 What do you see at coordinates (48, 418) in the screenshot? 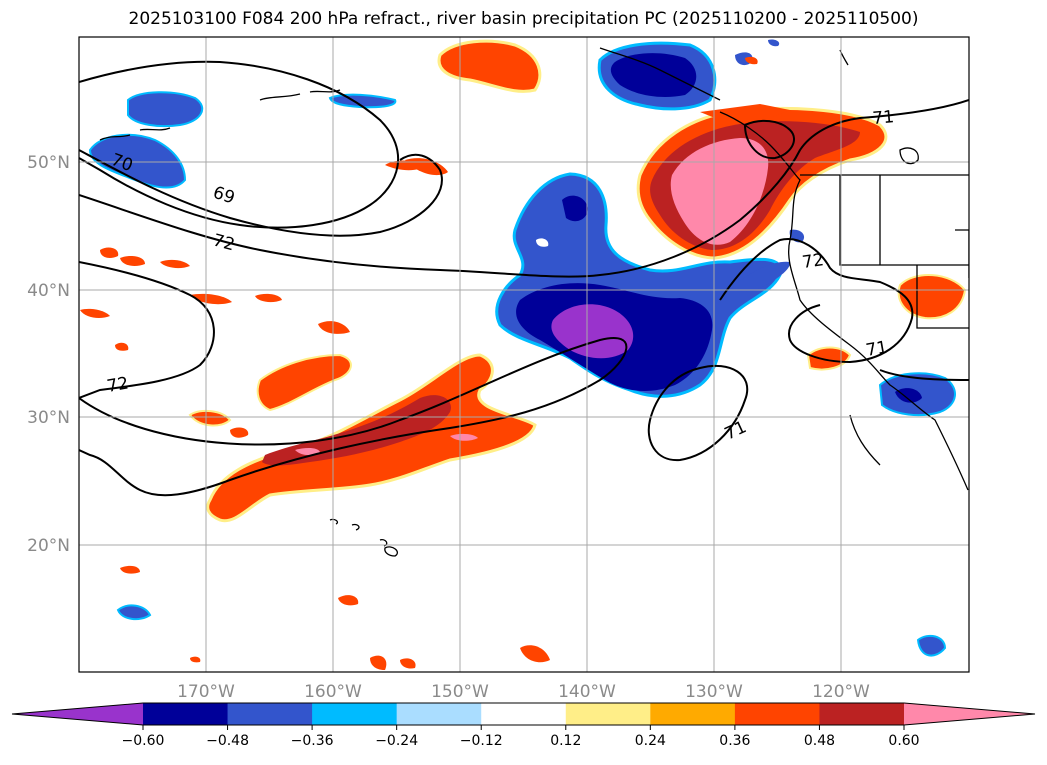
I see `lat-label: 30°N` at bounding box center [48, 418].